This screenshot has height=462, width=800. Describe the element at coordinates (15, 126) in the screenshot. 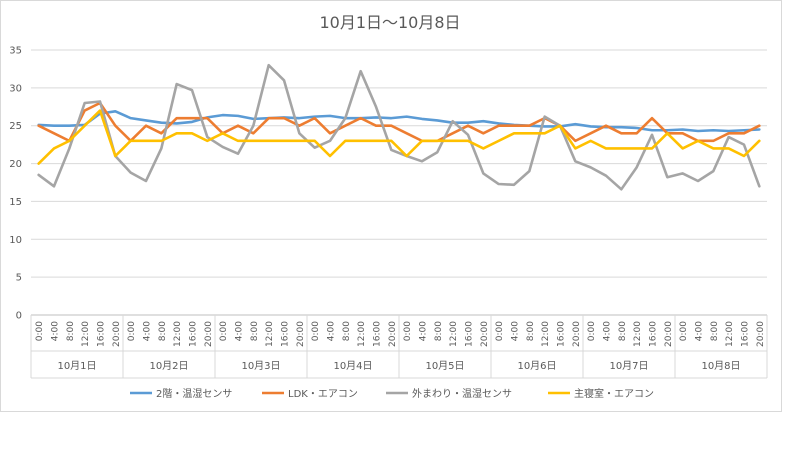

I see `y-tick-label: 25` at that location.